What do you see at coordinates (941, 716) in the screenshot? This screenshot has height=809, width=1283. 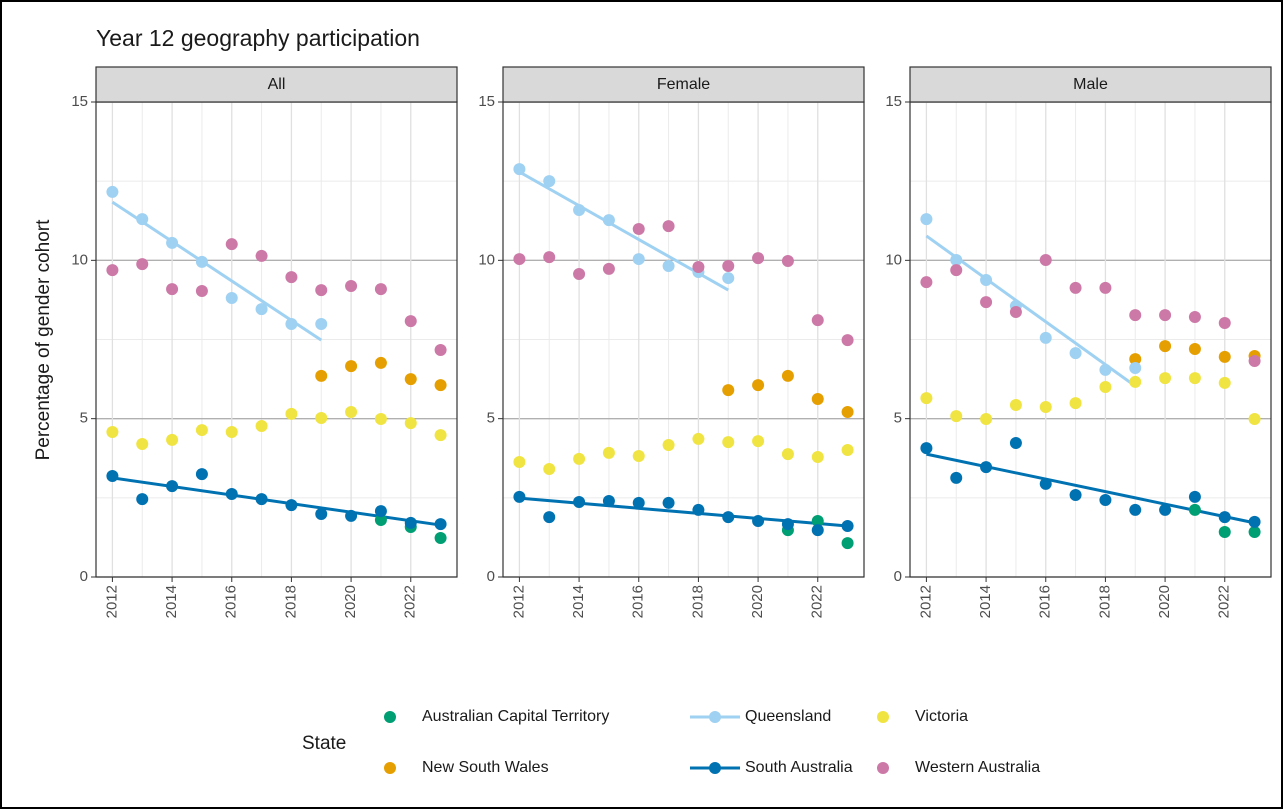 I see `legend-label: Victoria` at bounding box center [941, 716].